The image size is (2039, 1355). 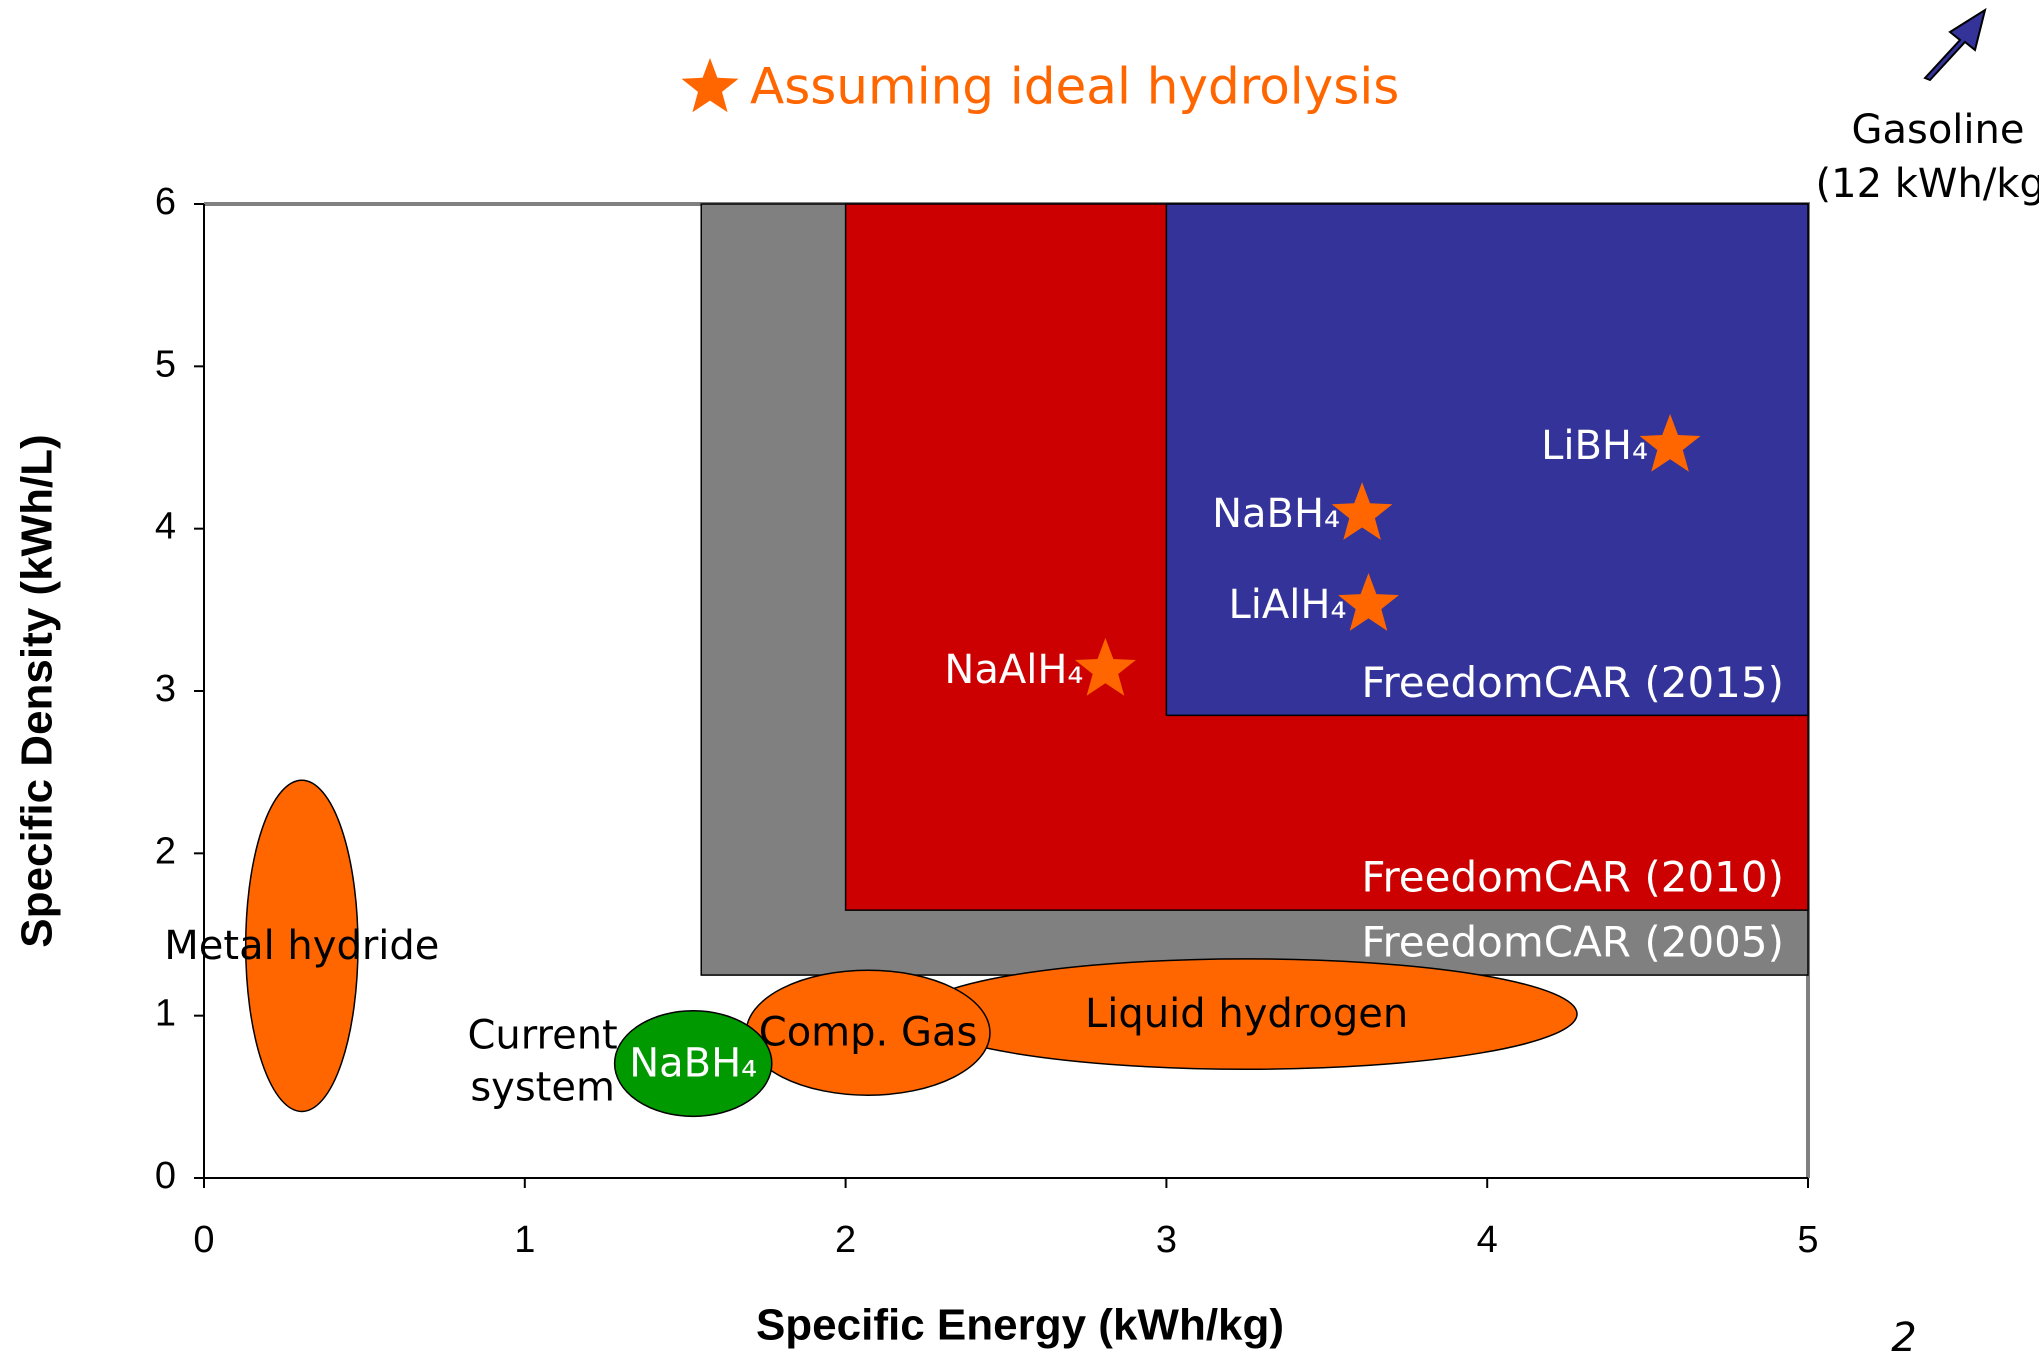 What do you see at coordinates (37, 690) in the screenshot?
I see `y-axis-title: Specific Density (kWh/L)` at bounding box center [37, 690].